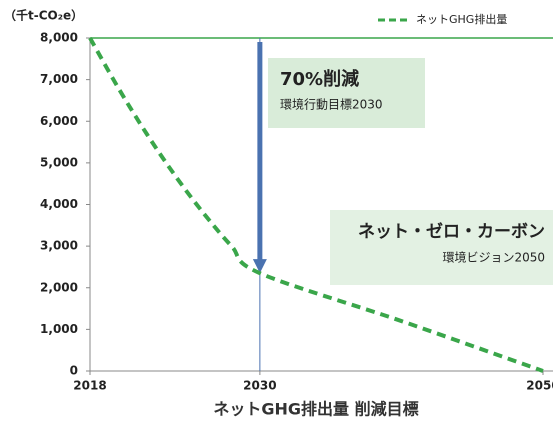  What do you see at coordinates (59, 287) in the screenshot?
I see `y-tick-label: 2,000` at bounding box center [59, 287].